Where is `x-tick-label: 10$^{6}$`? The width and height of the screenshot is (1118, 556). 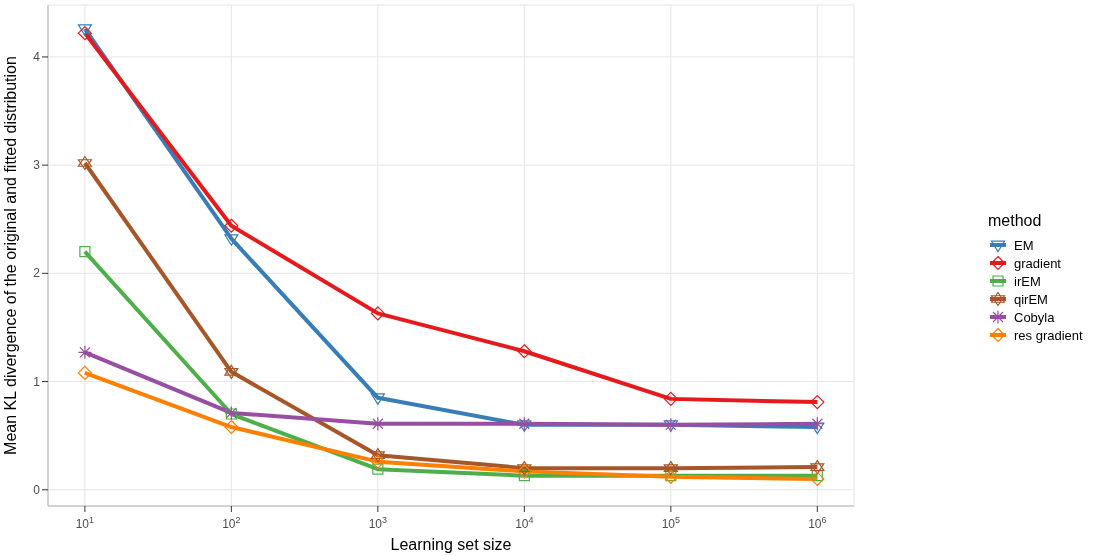
x-tick-label: 10$^{6}$ is located at coordinates (817, 523).